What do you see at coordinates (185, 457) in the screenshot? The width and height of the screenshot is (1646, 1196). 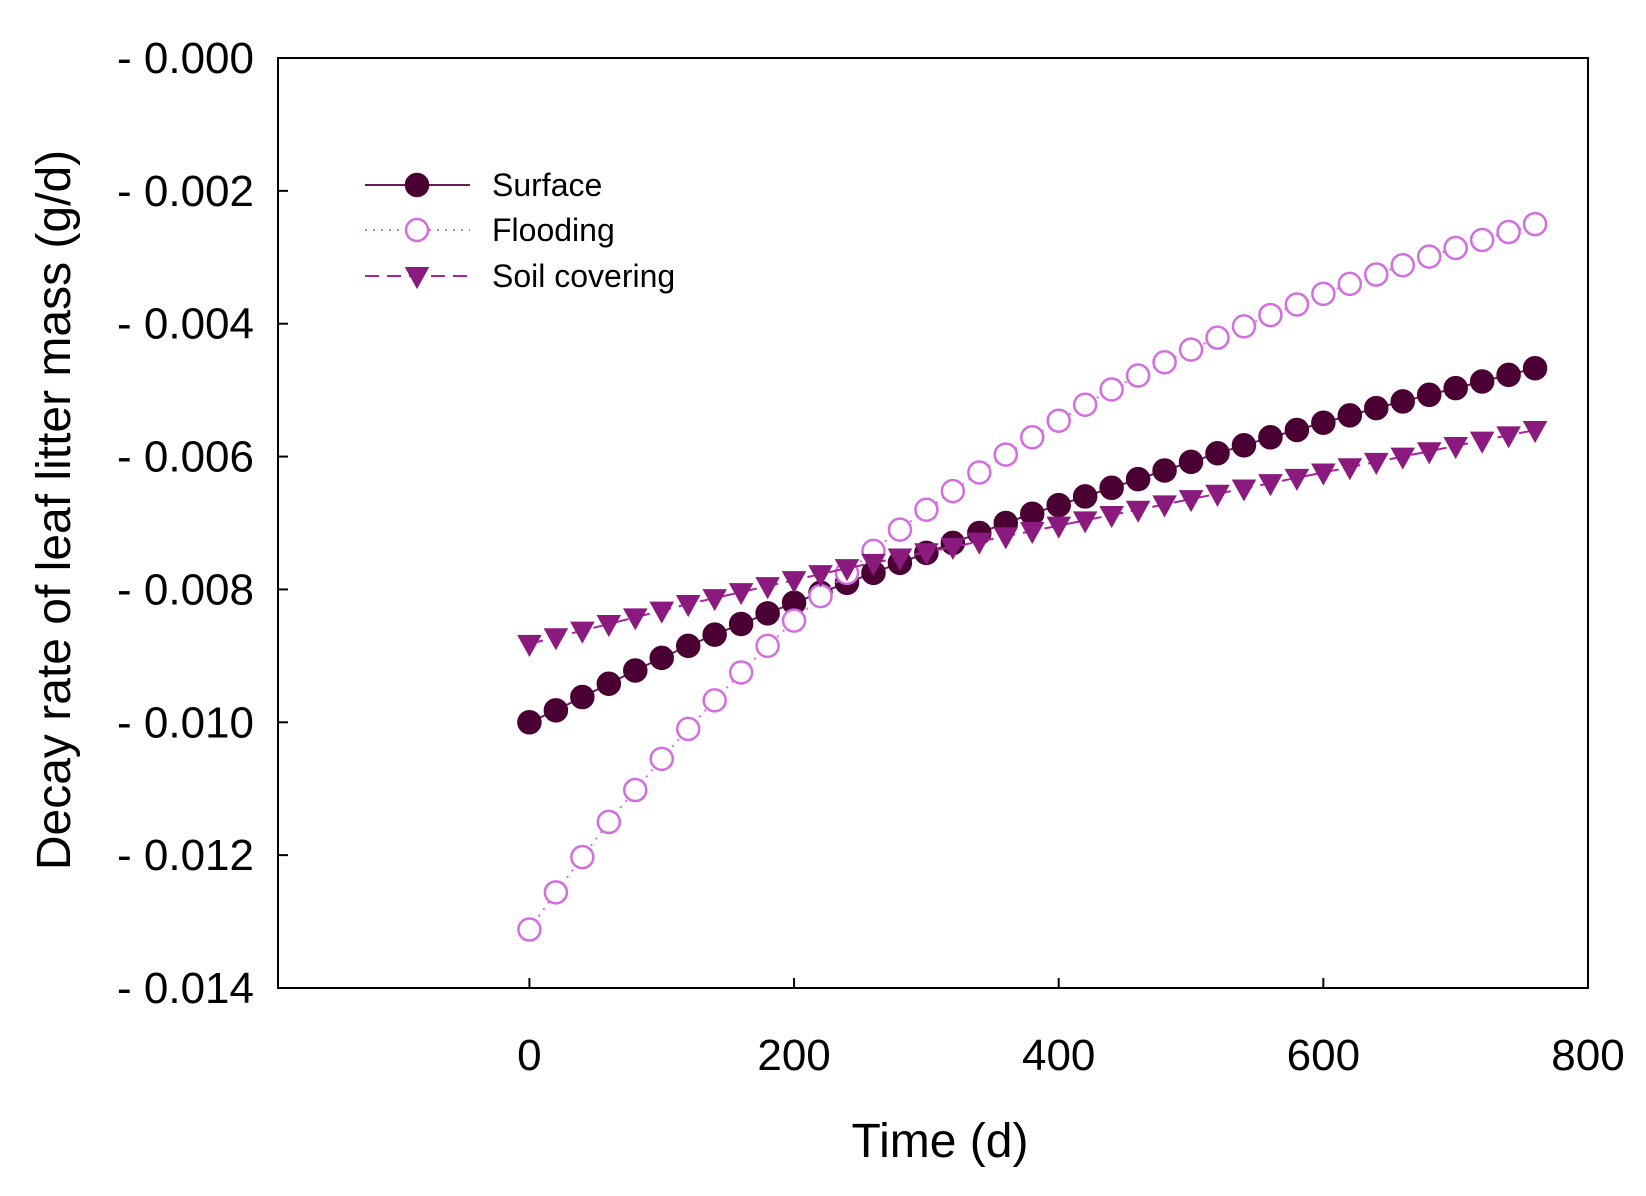 I see `y-tick-label: - 0.006` at bounding box center [185, 457].